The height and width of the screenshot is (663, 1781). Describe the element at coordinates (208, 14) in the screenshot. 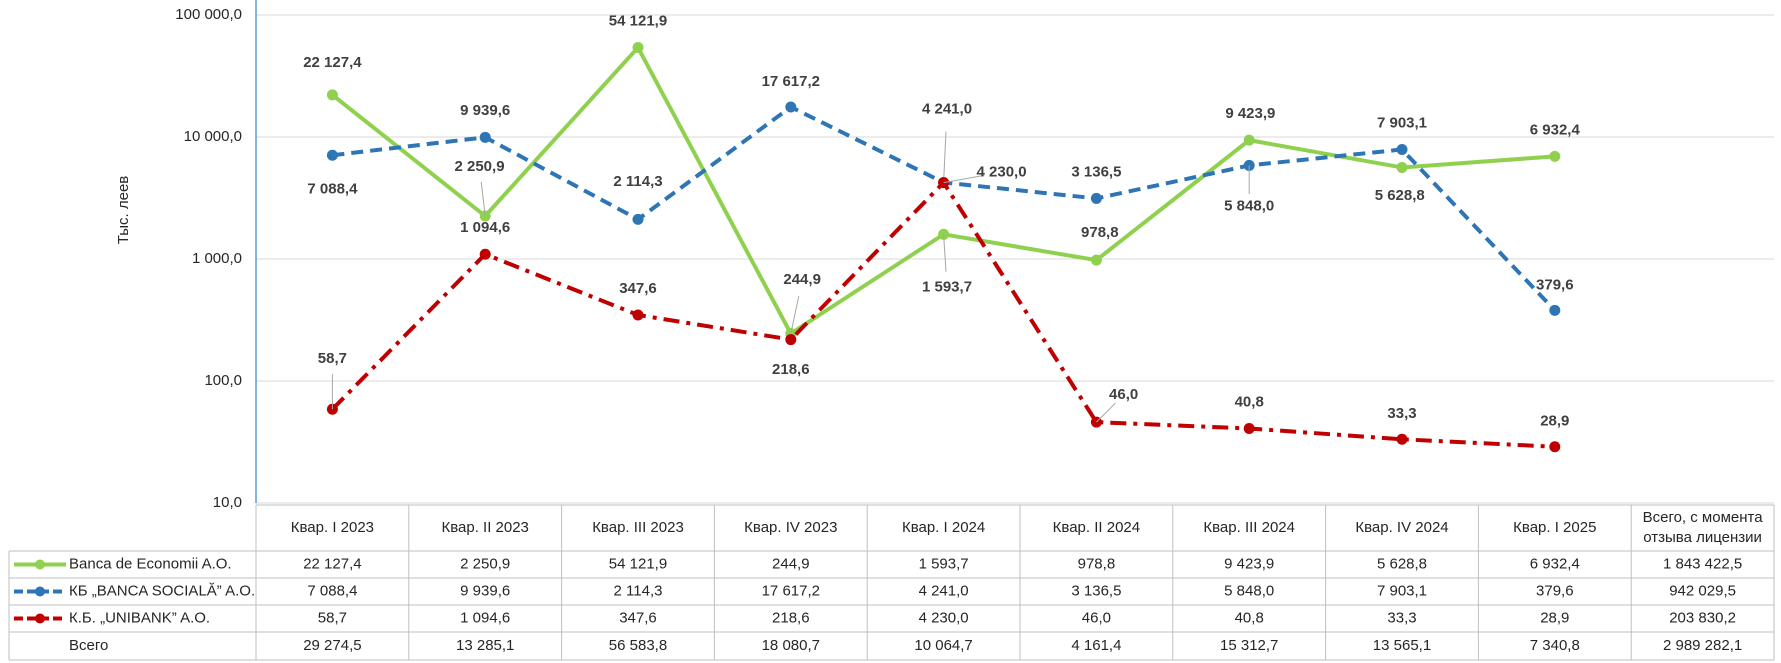

I see `y-tick-label: 100 000,0` at that location.